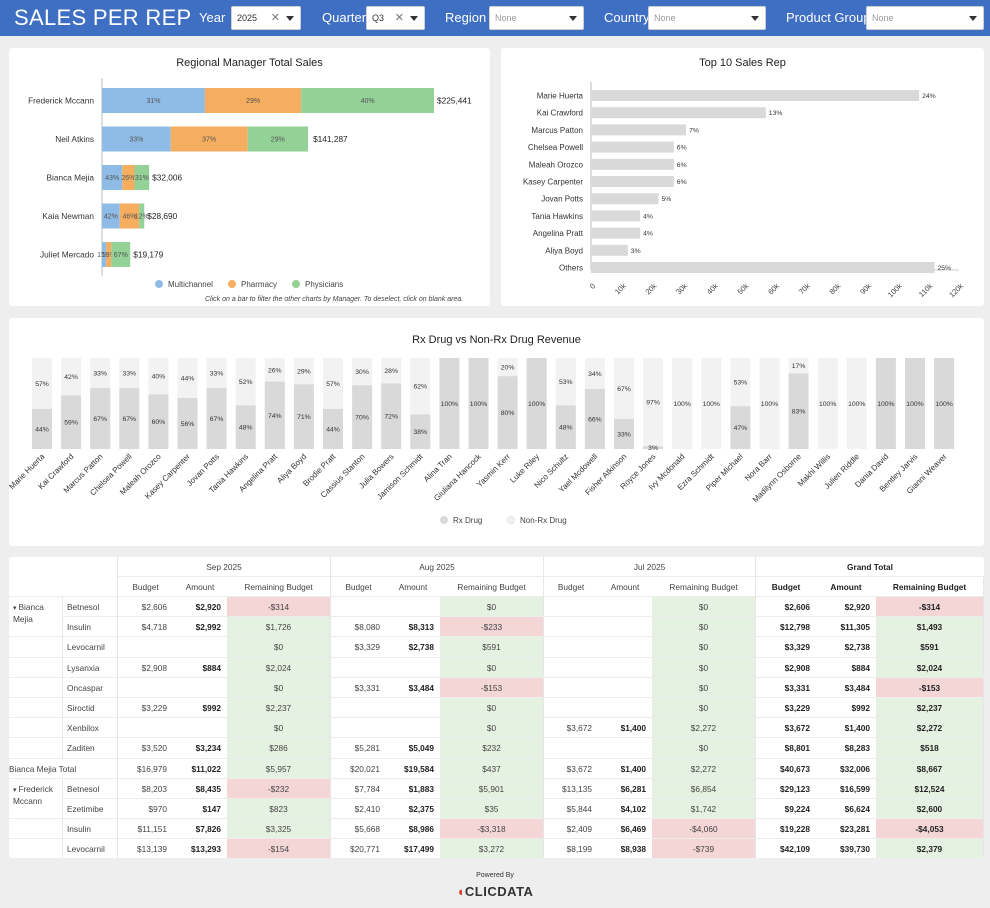 The height and width of the screenshot is (908, 990). I want to click on legend-pharmacy: Pharmacy, so click(252, 284).